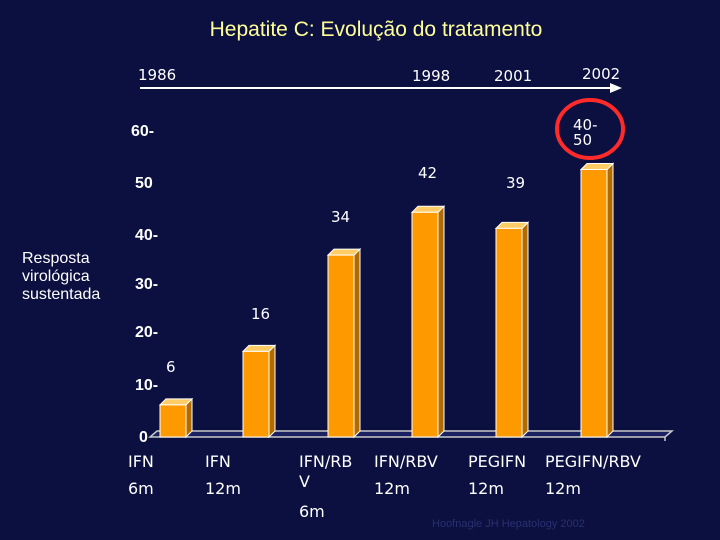 The height and width of the screenshot is (540, 720). What do you see at coordinates (147, 385) in the screenshot?
I see `y-tick-label: 10-` at bounding box center [147, 385].